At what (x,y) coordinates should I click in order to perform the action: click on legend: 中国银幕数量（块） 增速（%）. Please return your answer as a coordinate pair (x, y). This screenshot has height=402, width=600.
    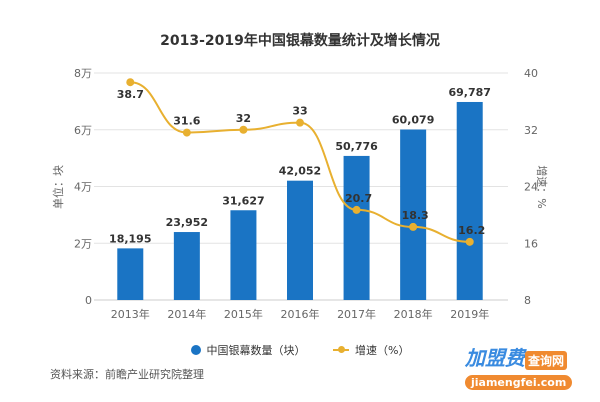
    Looking at the image, I should click on (300, 350).